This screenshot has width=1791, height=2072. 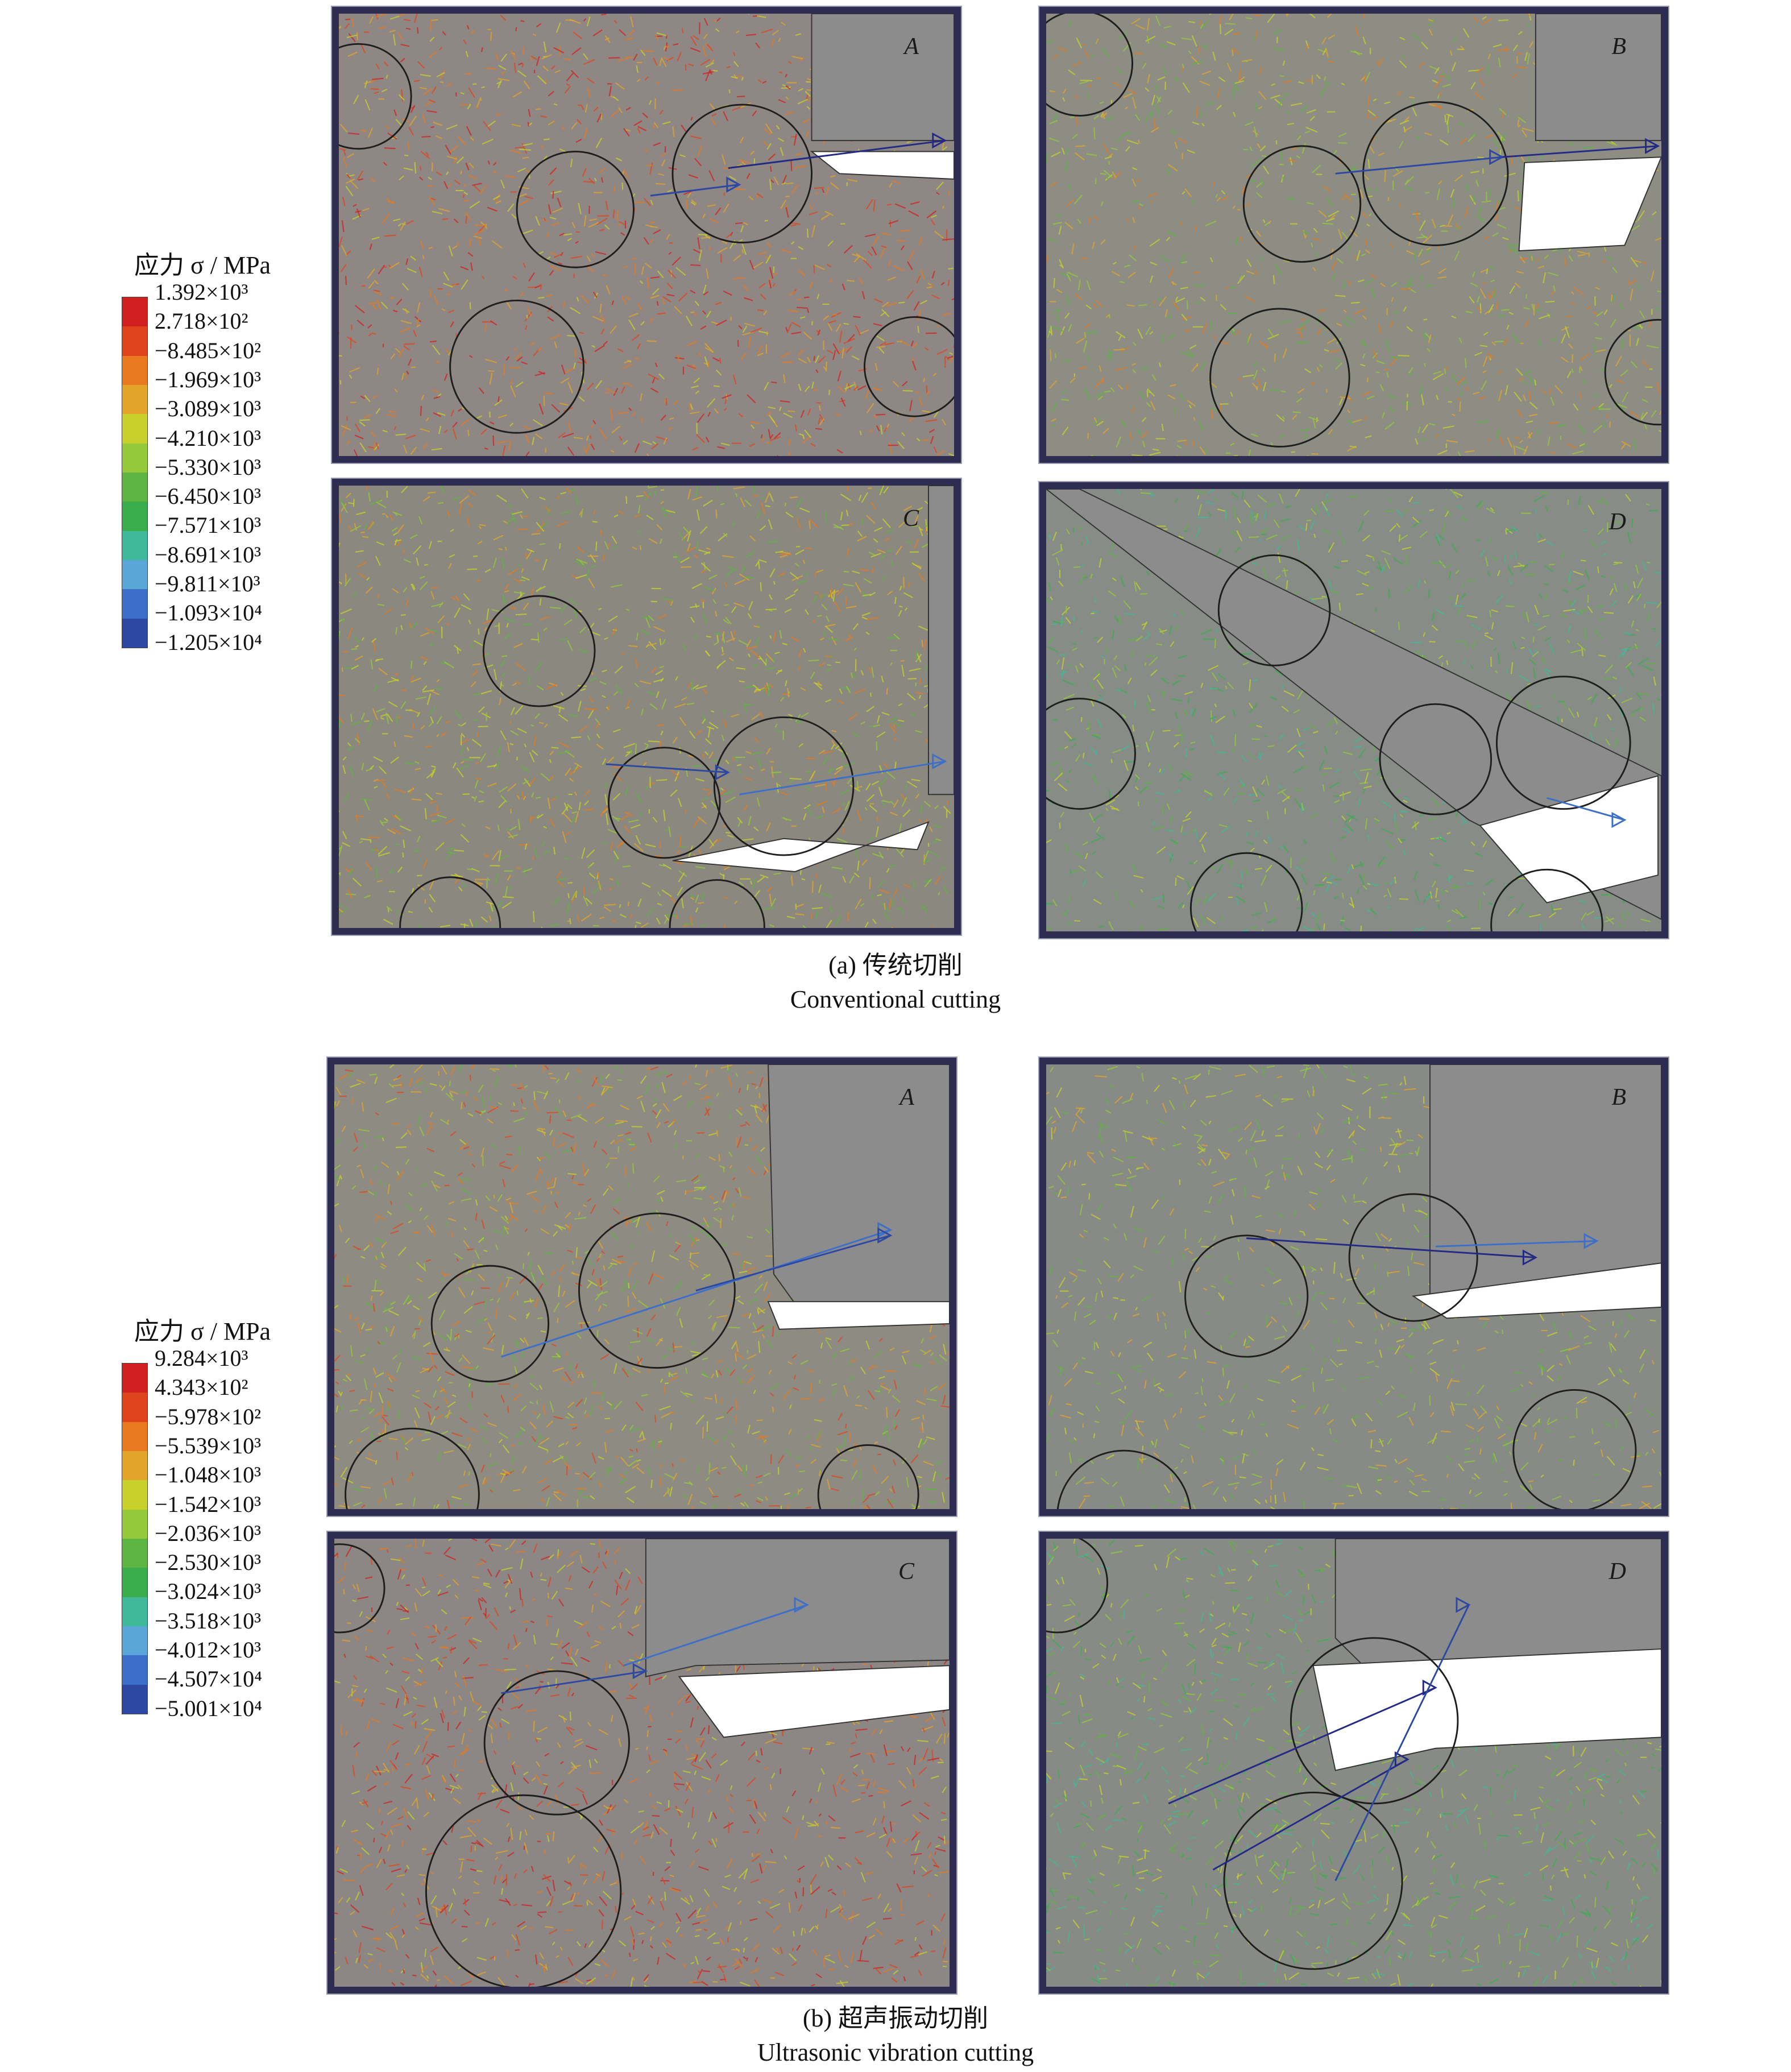 What do you see at coordinates (837, 154) in the screenshot?
I see `principal-stress-vector` at bounding box center [837, 154].